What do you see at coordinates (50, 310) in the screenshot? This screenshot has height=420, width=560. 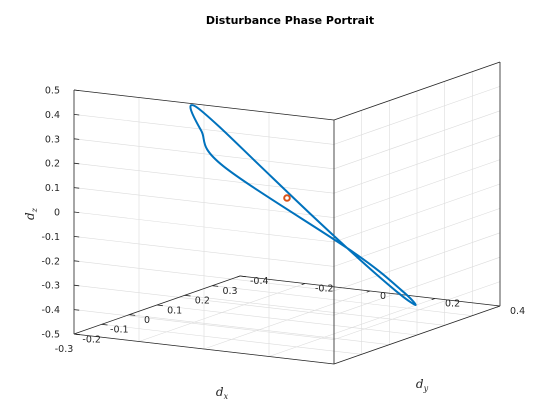 I see `z-tick-label: -0.4` at bounding box center [50, 310].